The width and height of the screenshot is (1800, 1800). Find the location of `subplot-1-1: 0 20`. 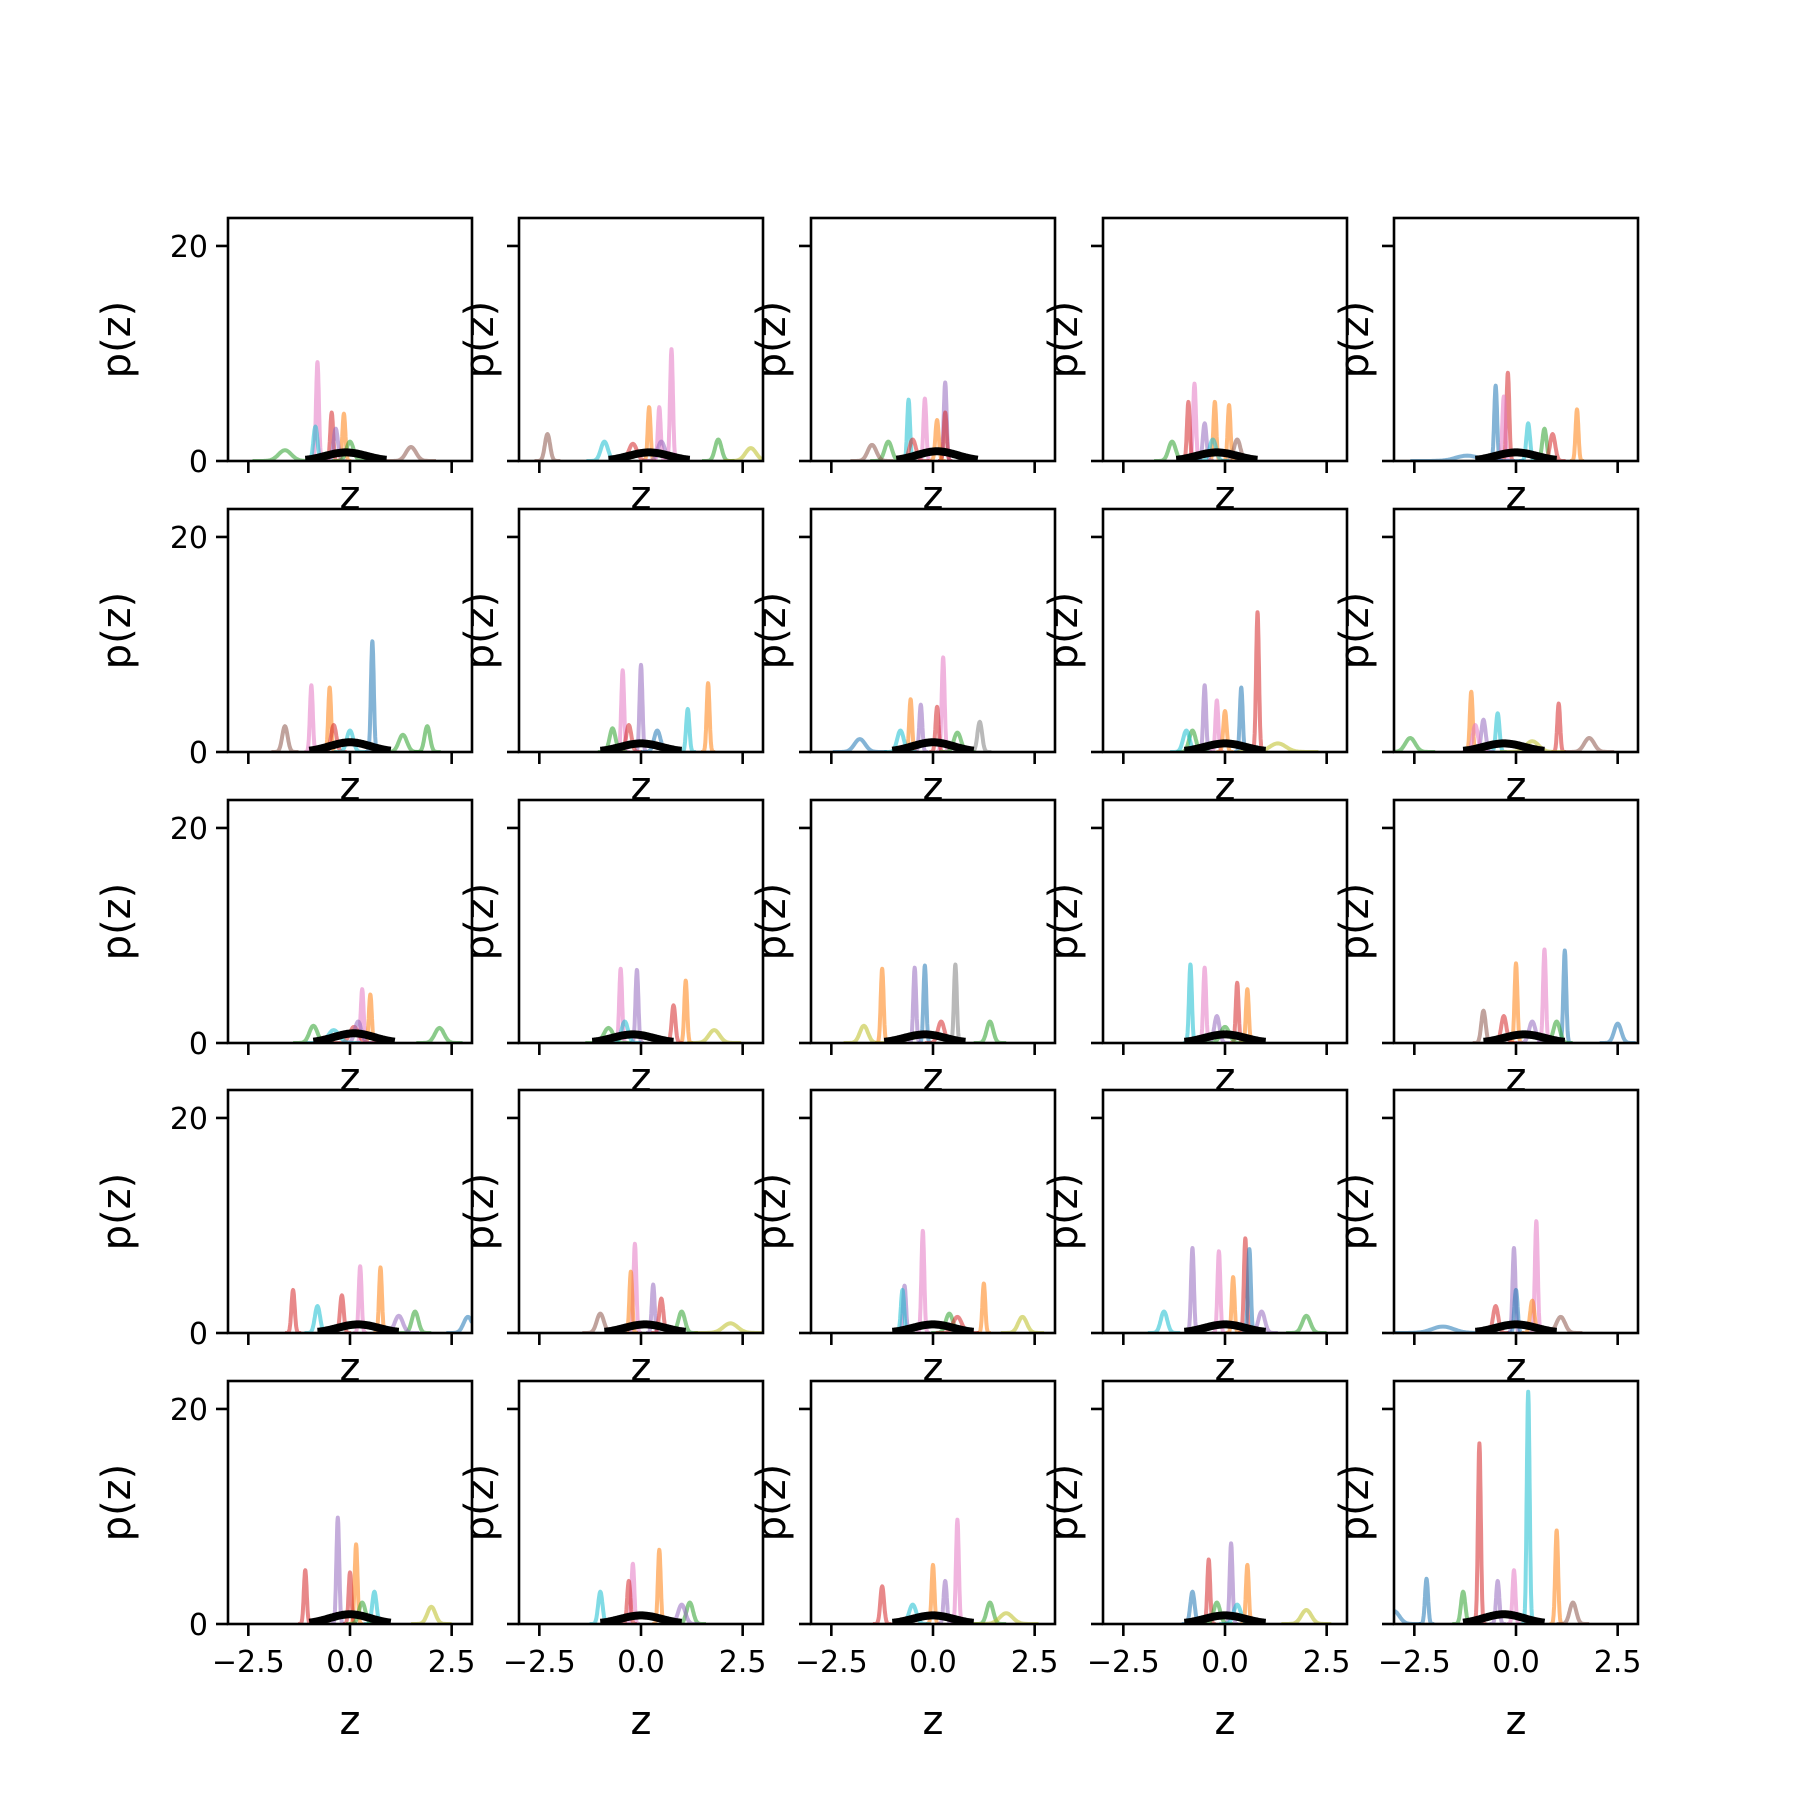

subplot-1-1: 0 20 is located at coordinates (322, 348).